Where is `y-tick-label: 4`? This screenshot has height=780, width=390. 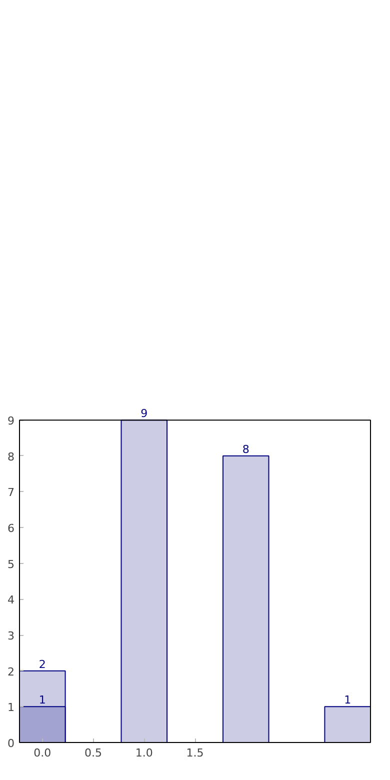 y-tick-label: 4 is located at coordinates (11, 600).